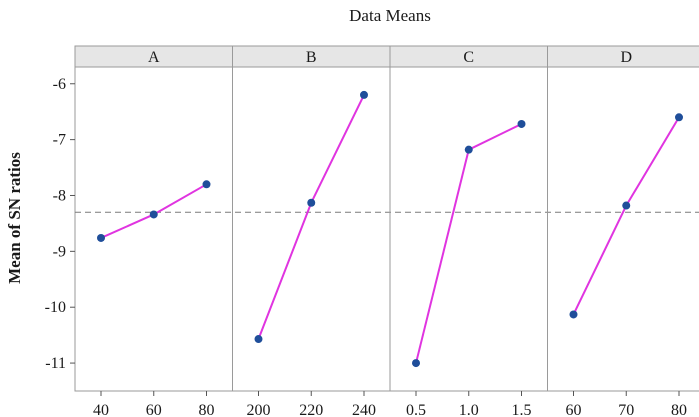  What do you see at coordinates (101, 409) in the screenshot?
I see `x-tick-label: 40` at bounding box center [101, 409].